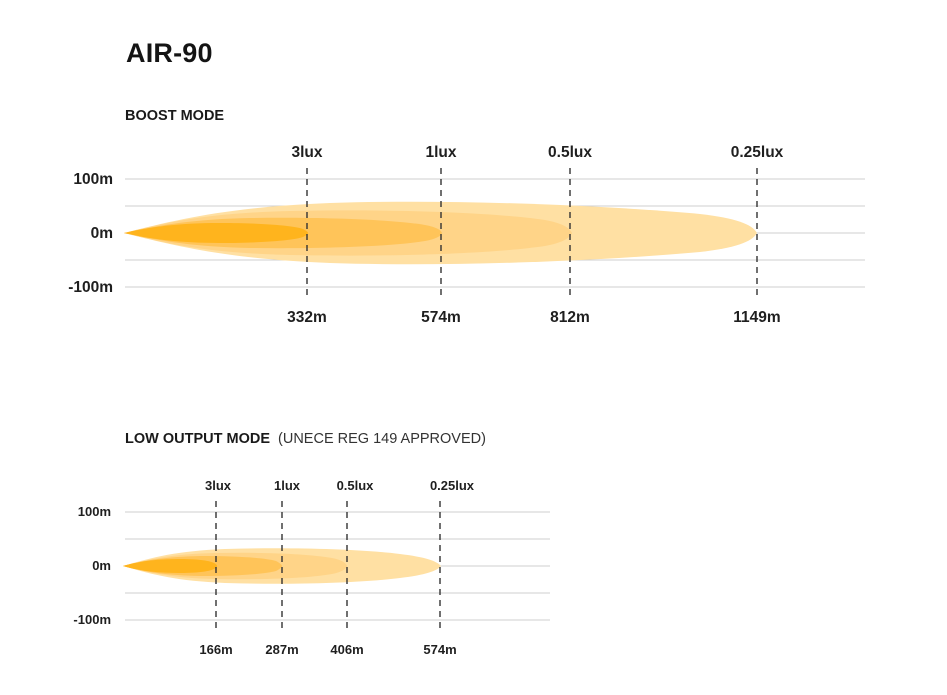 The width and height of the screenshot is (947, 695). Describe the element at coordinates (570, 317) in the screenshot. I see `boost-distance-label: 812m` at that location.